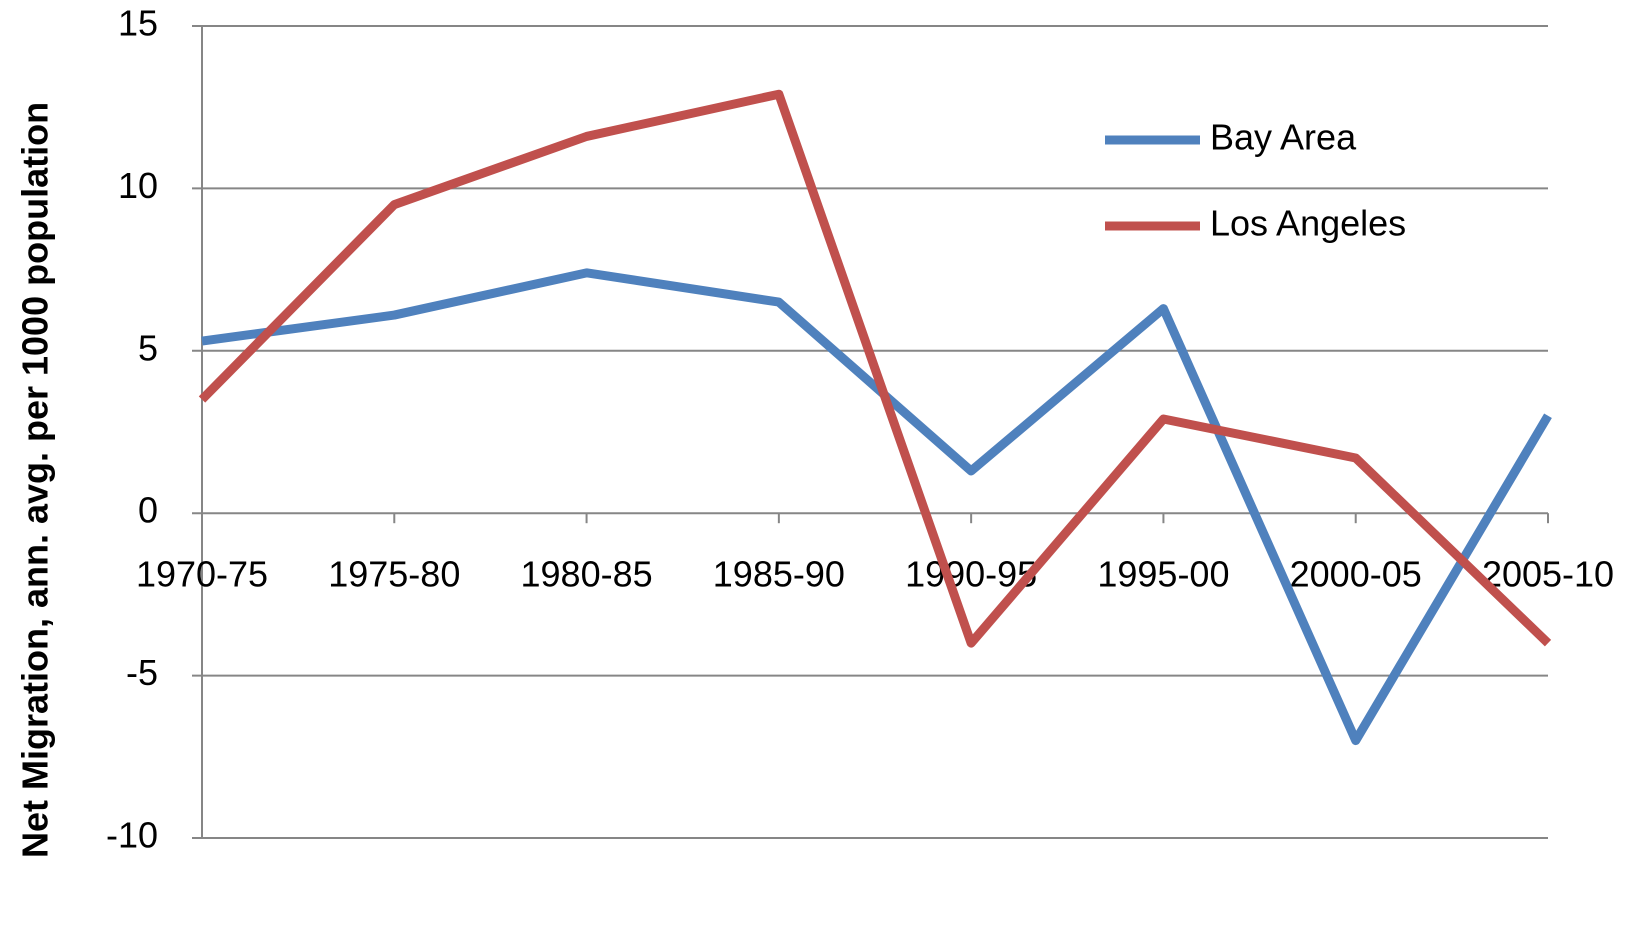 This screenshot has height=926, width=1636. What do you see at coordinates (132, 835) in the screenshot?
I see `y-tick-label: -10` at bounding box center [132, 835].